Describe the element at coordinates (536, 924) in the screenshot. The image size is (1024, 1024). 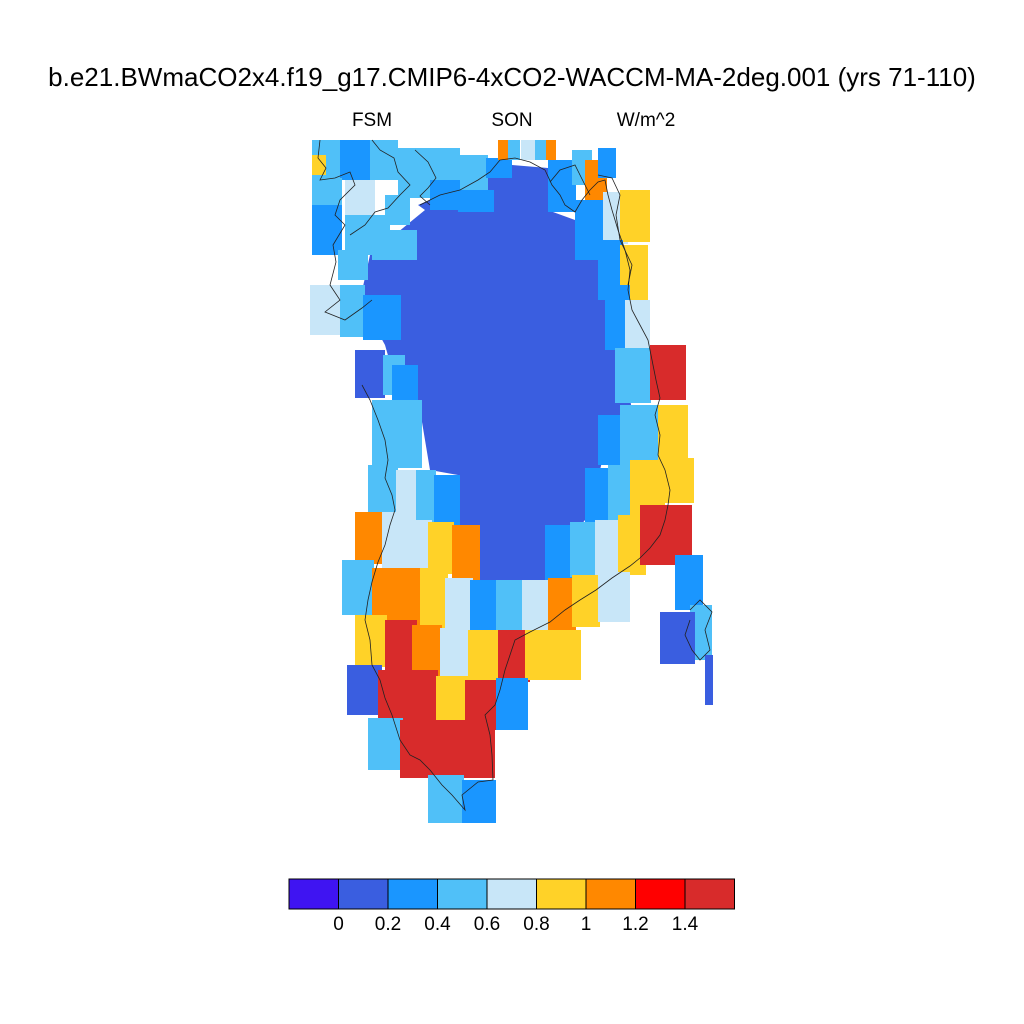
I see `colorbar-tick-label: 0.8` at that location.